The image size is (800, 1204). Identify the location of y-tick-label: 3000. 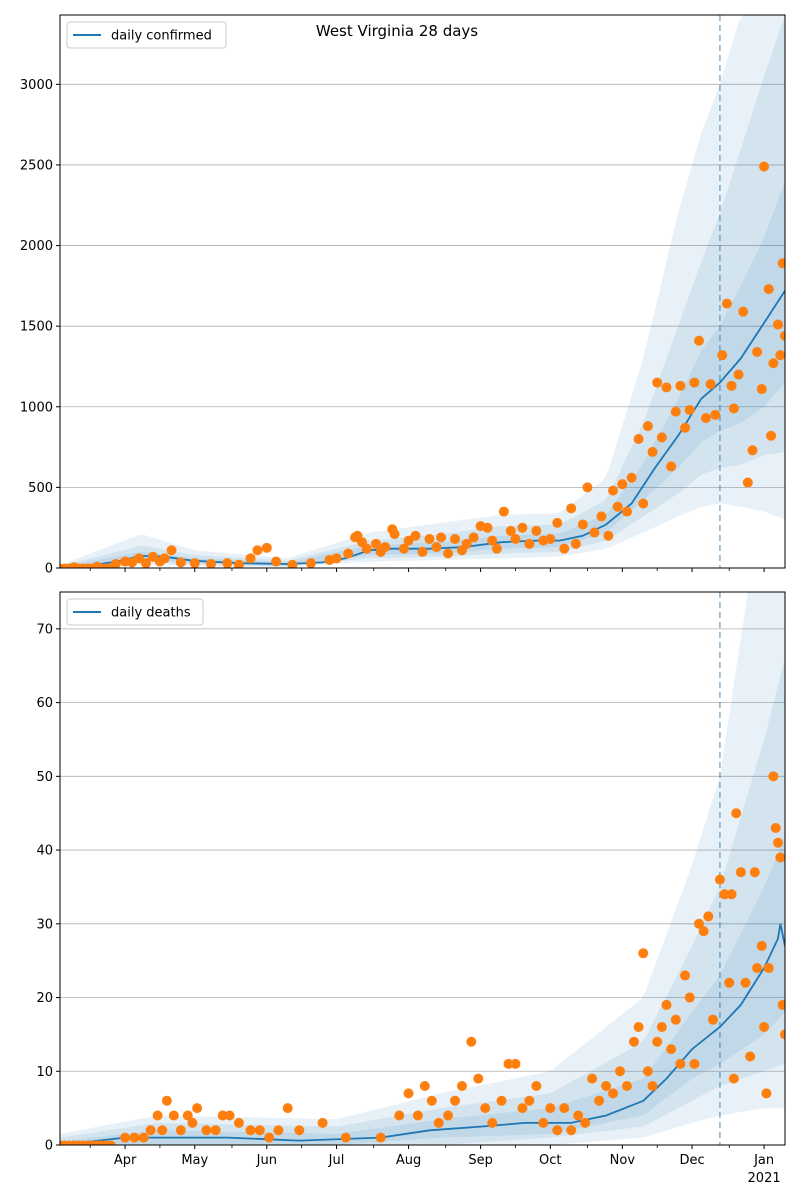
(36, 85).